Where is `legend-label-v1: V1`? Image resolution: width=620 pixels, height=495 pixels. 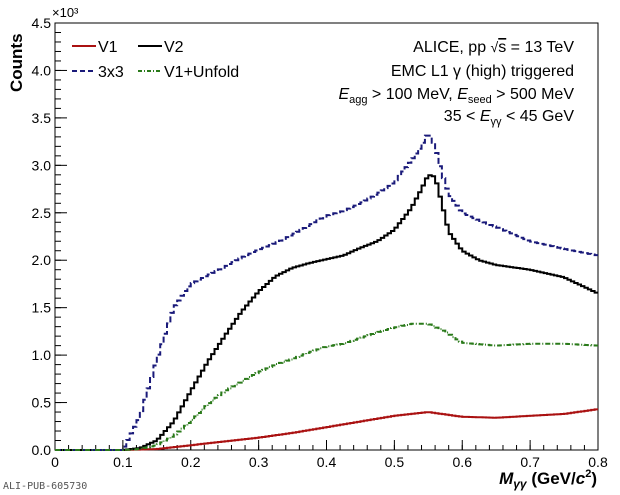 legend-label-v1: V1 is located at coordinates (108, 47).